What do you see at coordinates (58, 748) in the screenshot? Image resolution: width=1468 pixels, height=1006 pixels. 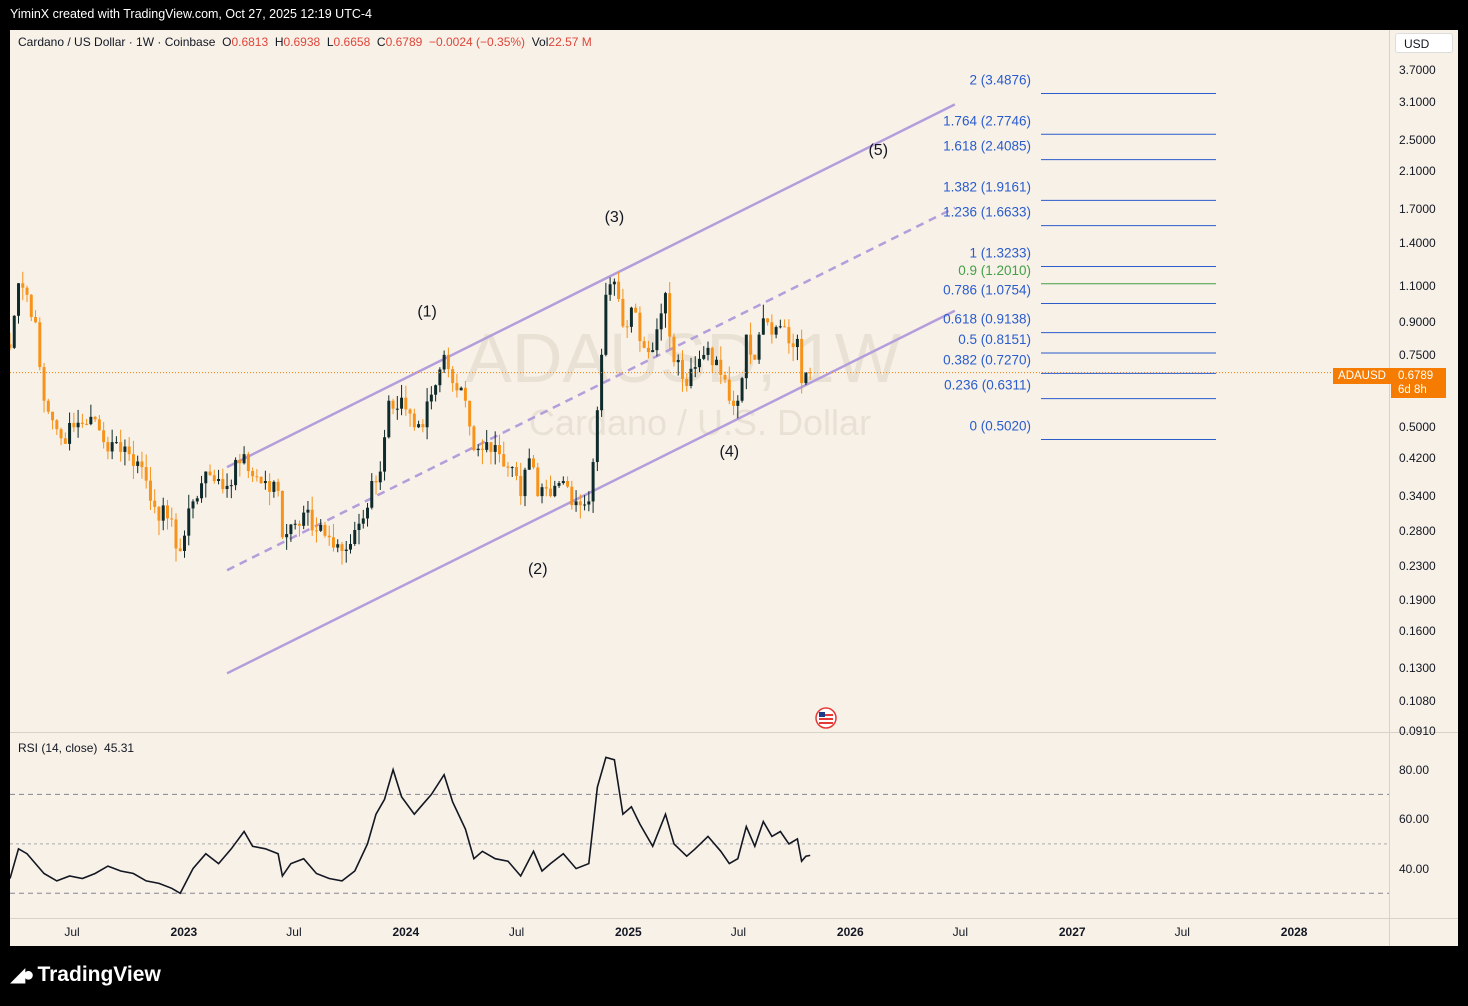 I see `rsi-title: RSI (14, close)` at bounding box center [58, 748].